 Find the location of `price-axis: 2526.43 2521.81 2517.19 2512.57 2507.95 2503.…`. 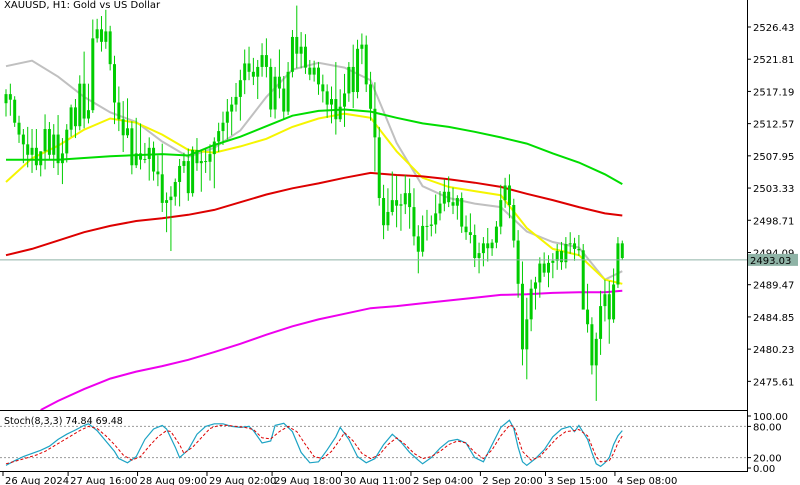

price-axis: 2526.43 2521.81 2517.19 2512.57 2507.95 2503.… is located at coordinates (770, 205).